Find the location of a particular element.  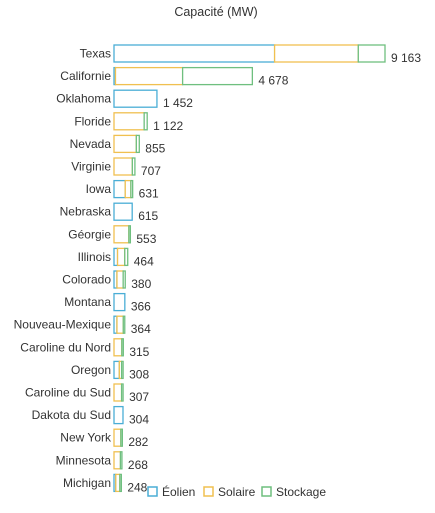

legend: Éolien Solaire Stockage is located at coordinates (236, 491).